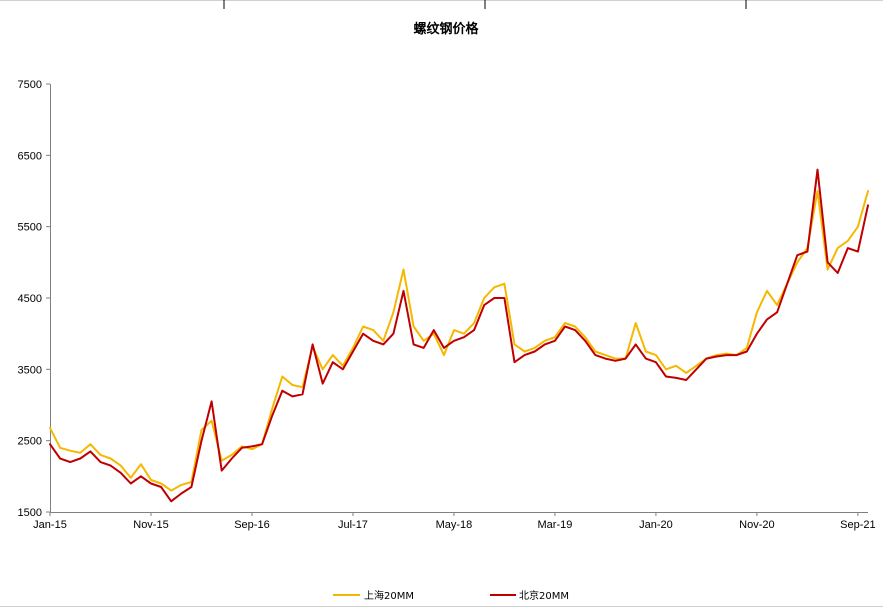 The image size is (883, 607). What do you see at coordinates (857, 525) in the screenshot?
I see `x-tick-label: Sep-21` at bounding box center [857, 525].